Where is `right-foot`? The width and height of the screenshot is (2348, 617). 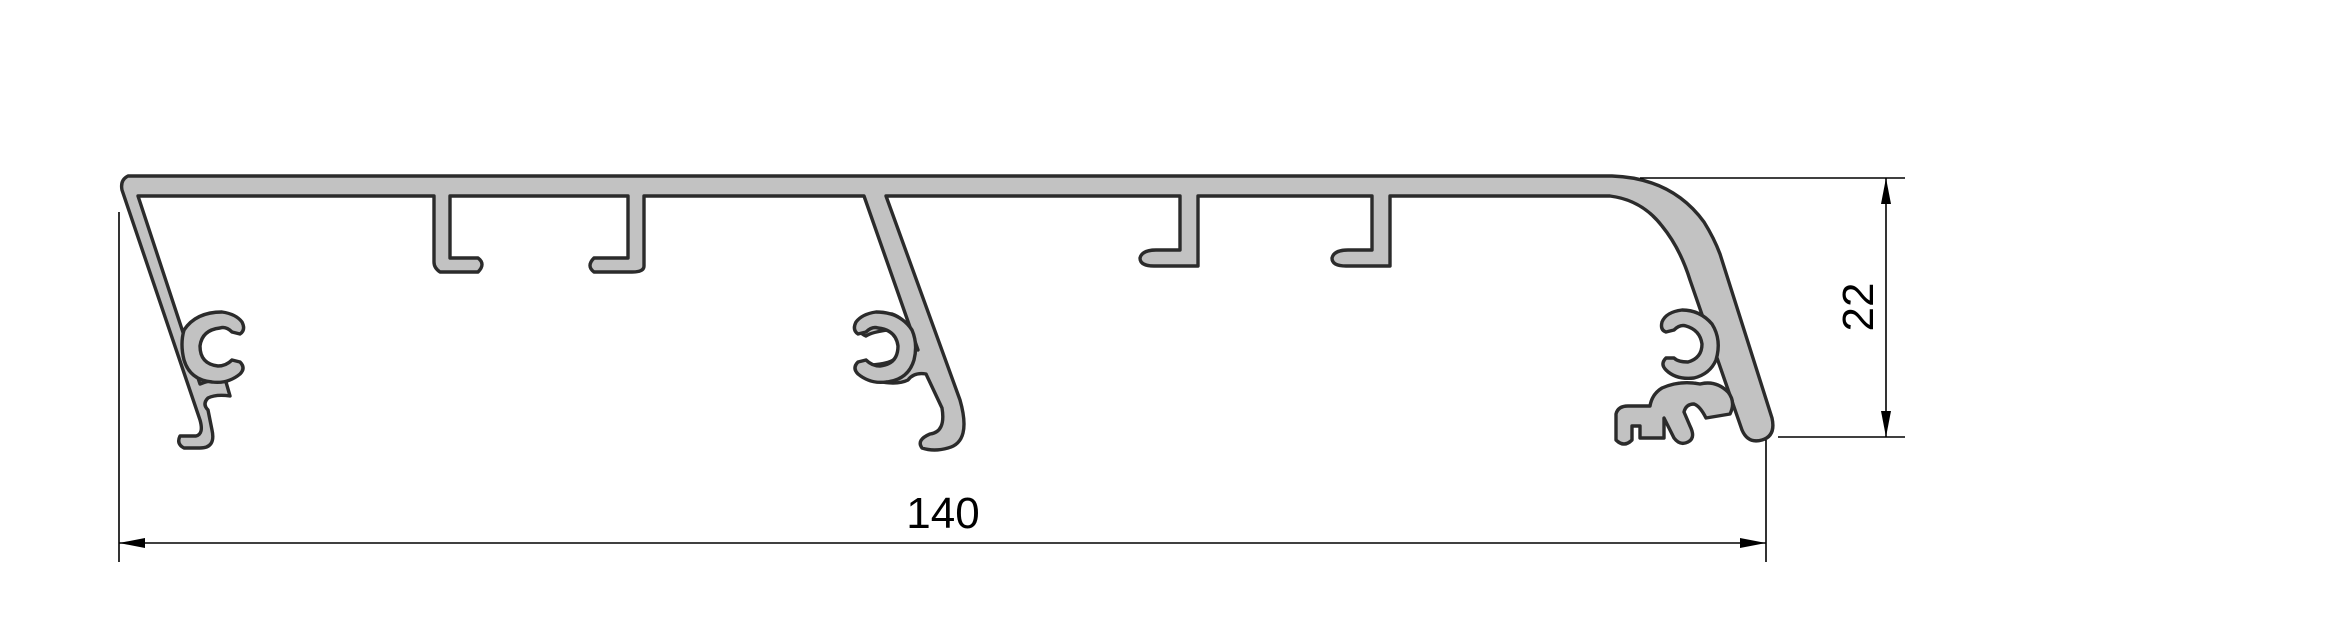 right-foot is located at coordinates (1674, 413).